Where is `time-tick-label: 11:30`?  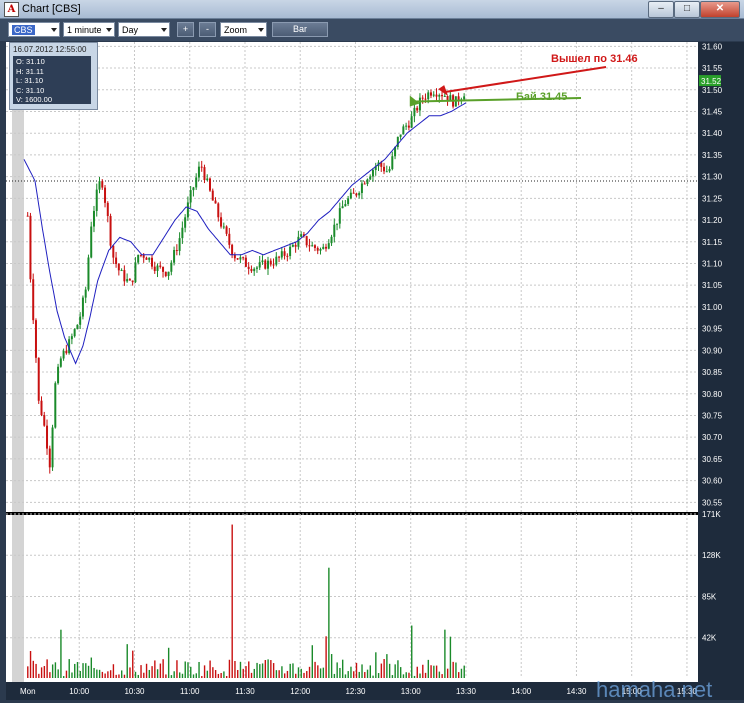 time-tick-label: 11:30 is located at coordinates (245, 691).